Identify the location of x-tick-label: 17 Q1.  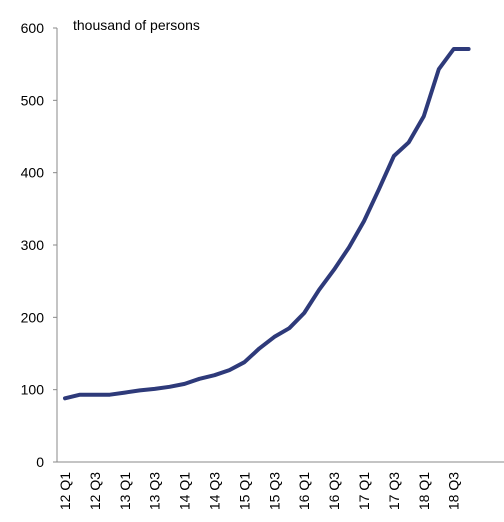
(364, 491).